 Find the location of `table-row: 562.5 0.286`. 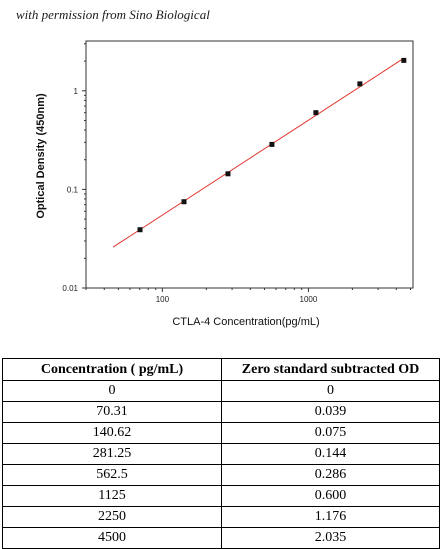

table-row: 562.5 0.286 is located at coordinates (221, 475).